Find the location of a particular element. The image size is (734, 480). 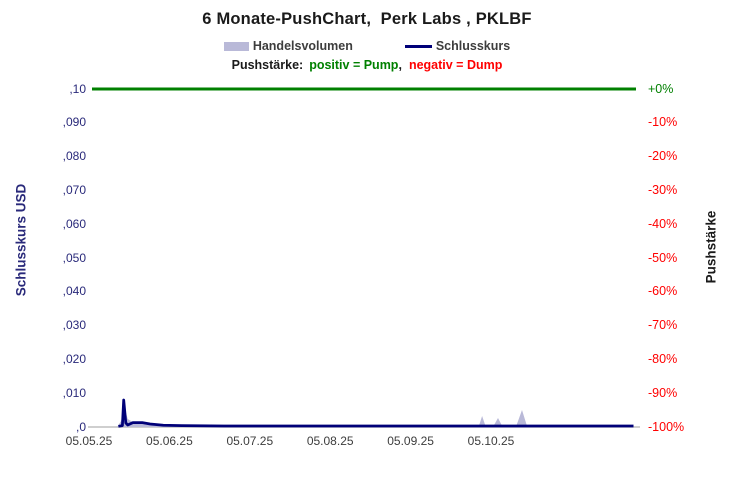

left-axis-tick: ,010 is located at coordinates (74, 392).